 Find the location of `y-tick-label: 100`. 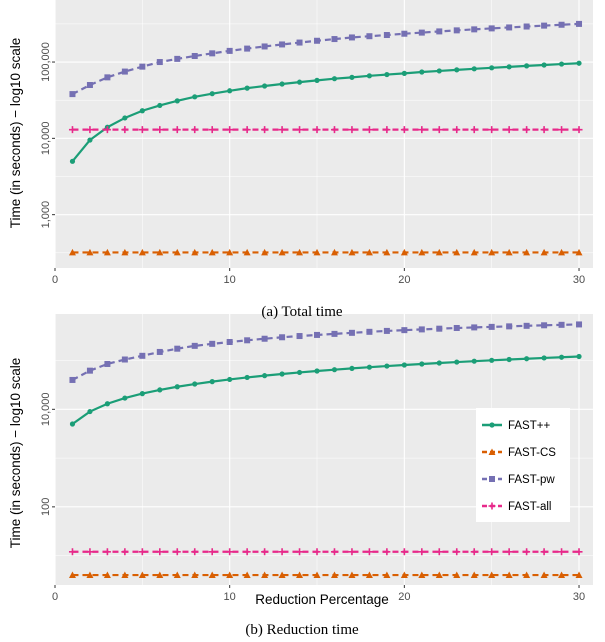

y-tick-label: 100 is located at coordinates (46, 507).